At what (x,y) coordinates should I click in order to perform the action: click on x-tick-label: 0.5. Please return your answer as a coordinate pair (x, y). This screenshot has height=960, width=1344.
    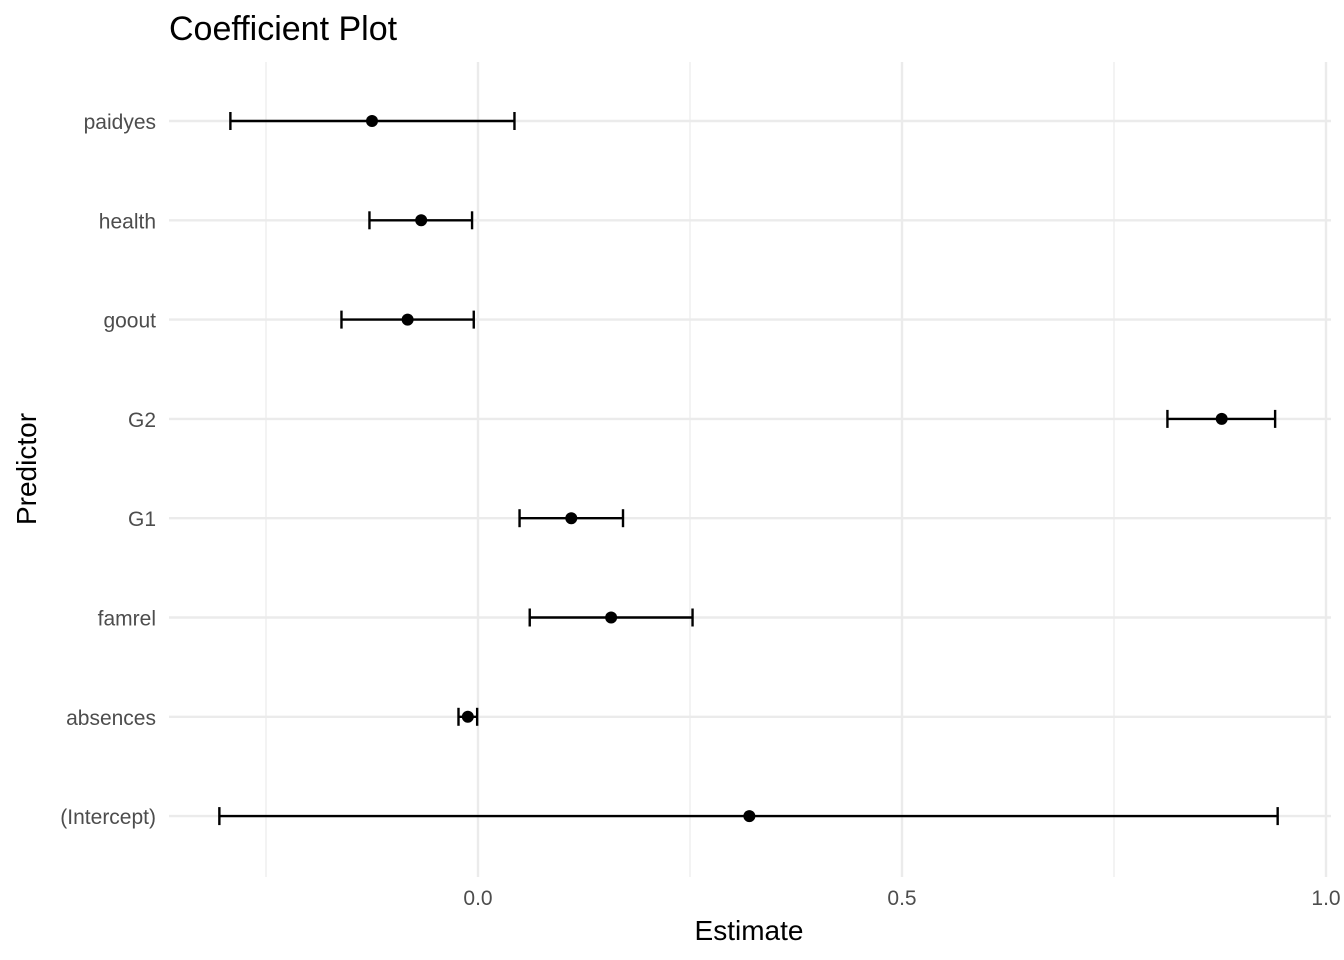
    Looking at the image, I should click on (901, 898).